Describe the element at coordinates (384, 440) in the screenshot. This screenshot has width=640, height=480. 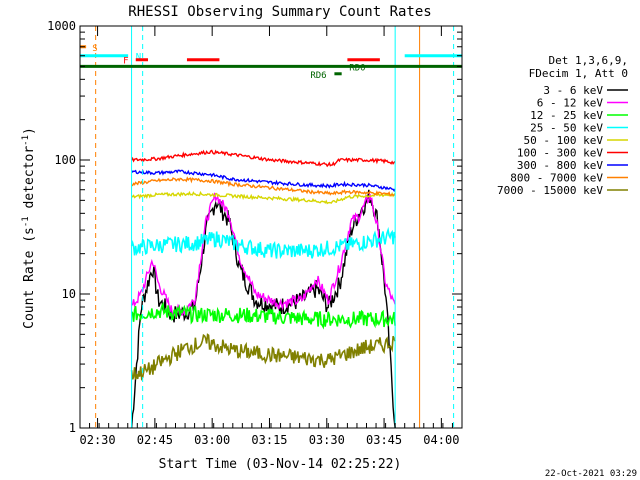
I see `x-tick-label: 03:45` at that location.